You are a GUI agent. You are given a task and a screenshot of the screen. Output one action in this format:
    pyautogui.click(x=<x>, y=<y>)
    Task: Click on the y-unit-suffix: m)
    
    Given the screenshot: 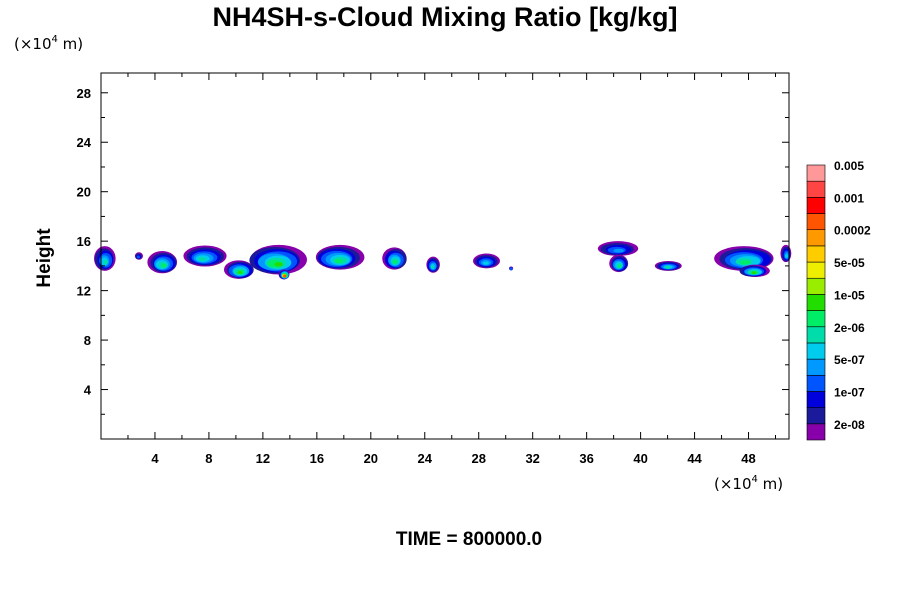 What is the action you would take?
    pyautogui.click(x=70, y=44)
    